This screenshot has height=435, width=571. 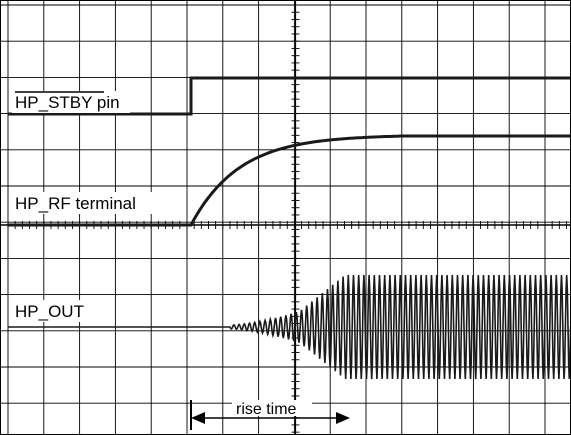 I want to click on hp-out-label: HP_OUT, so click(x=49, y=311).